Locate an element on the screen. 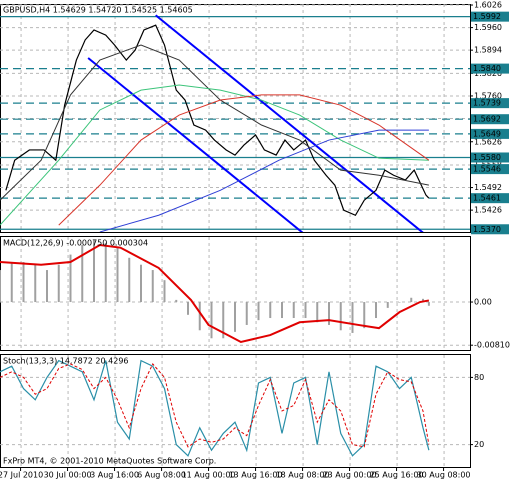 The height and width of the screenshot is (480, 510). y-tick-label: 1.5492 is located at coordinates (488, 187).